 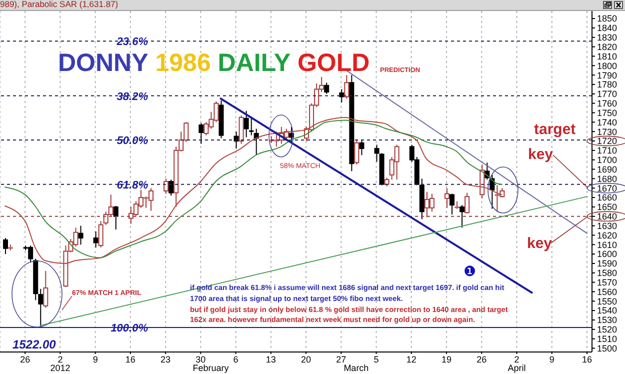 What do you see at coordinates (607, 282) in the screenshot?
I see `y-tick-label: 1570` at bounding box center [607, 282].